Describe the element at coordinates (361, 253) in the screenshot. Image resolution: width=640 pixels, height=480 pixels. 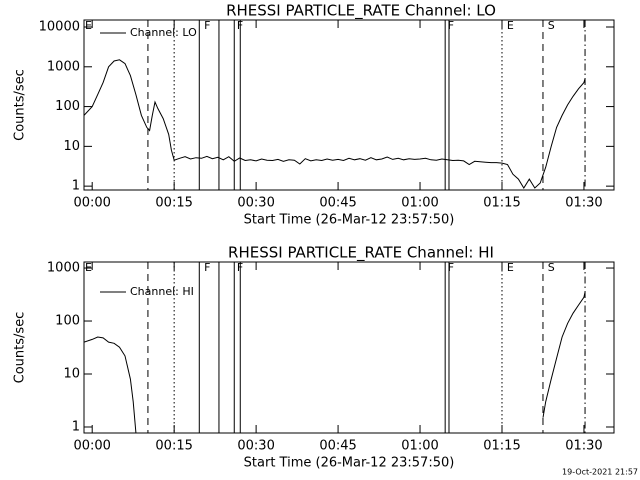
I see `chart-title: RHESSI PARTICLE_RATE Channel: HI` at that location.